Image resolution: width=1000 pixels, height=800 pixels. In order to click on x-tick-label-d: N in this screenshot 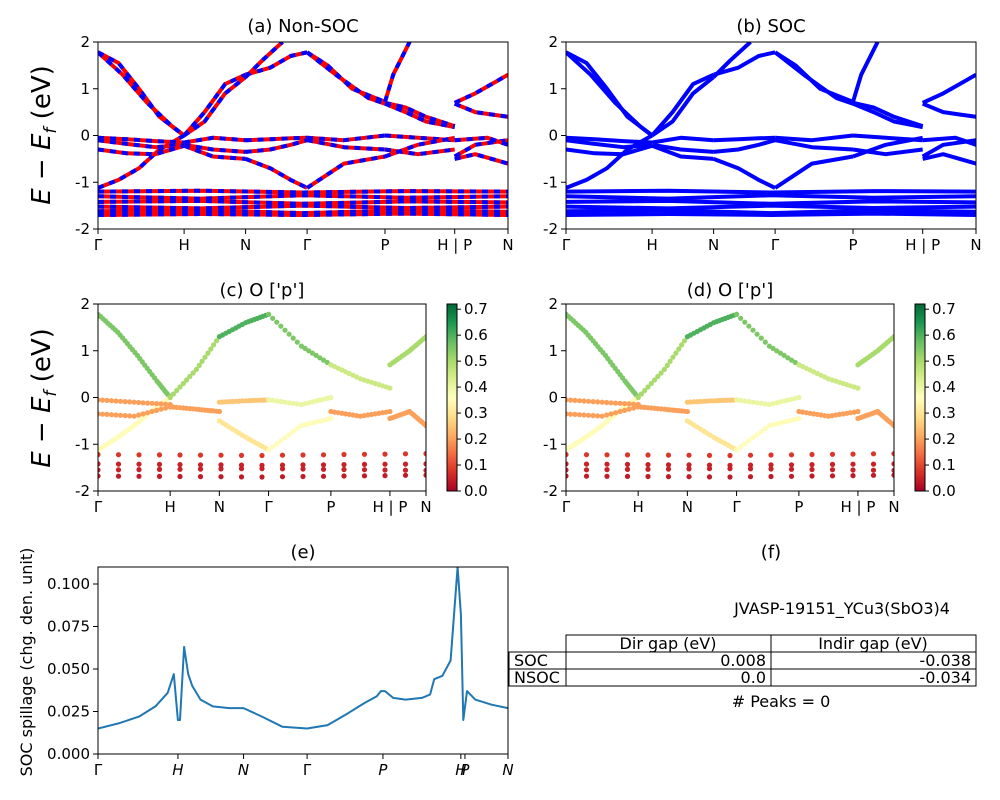, I will do `click(893, 507)`.